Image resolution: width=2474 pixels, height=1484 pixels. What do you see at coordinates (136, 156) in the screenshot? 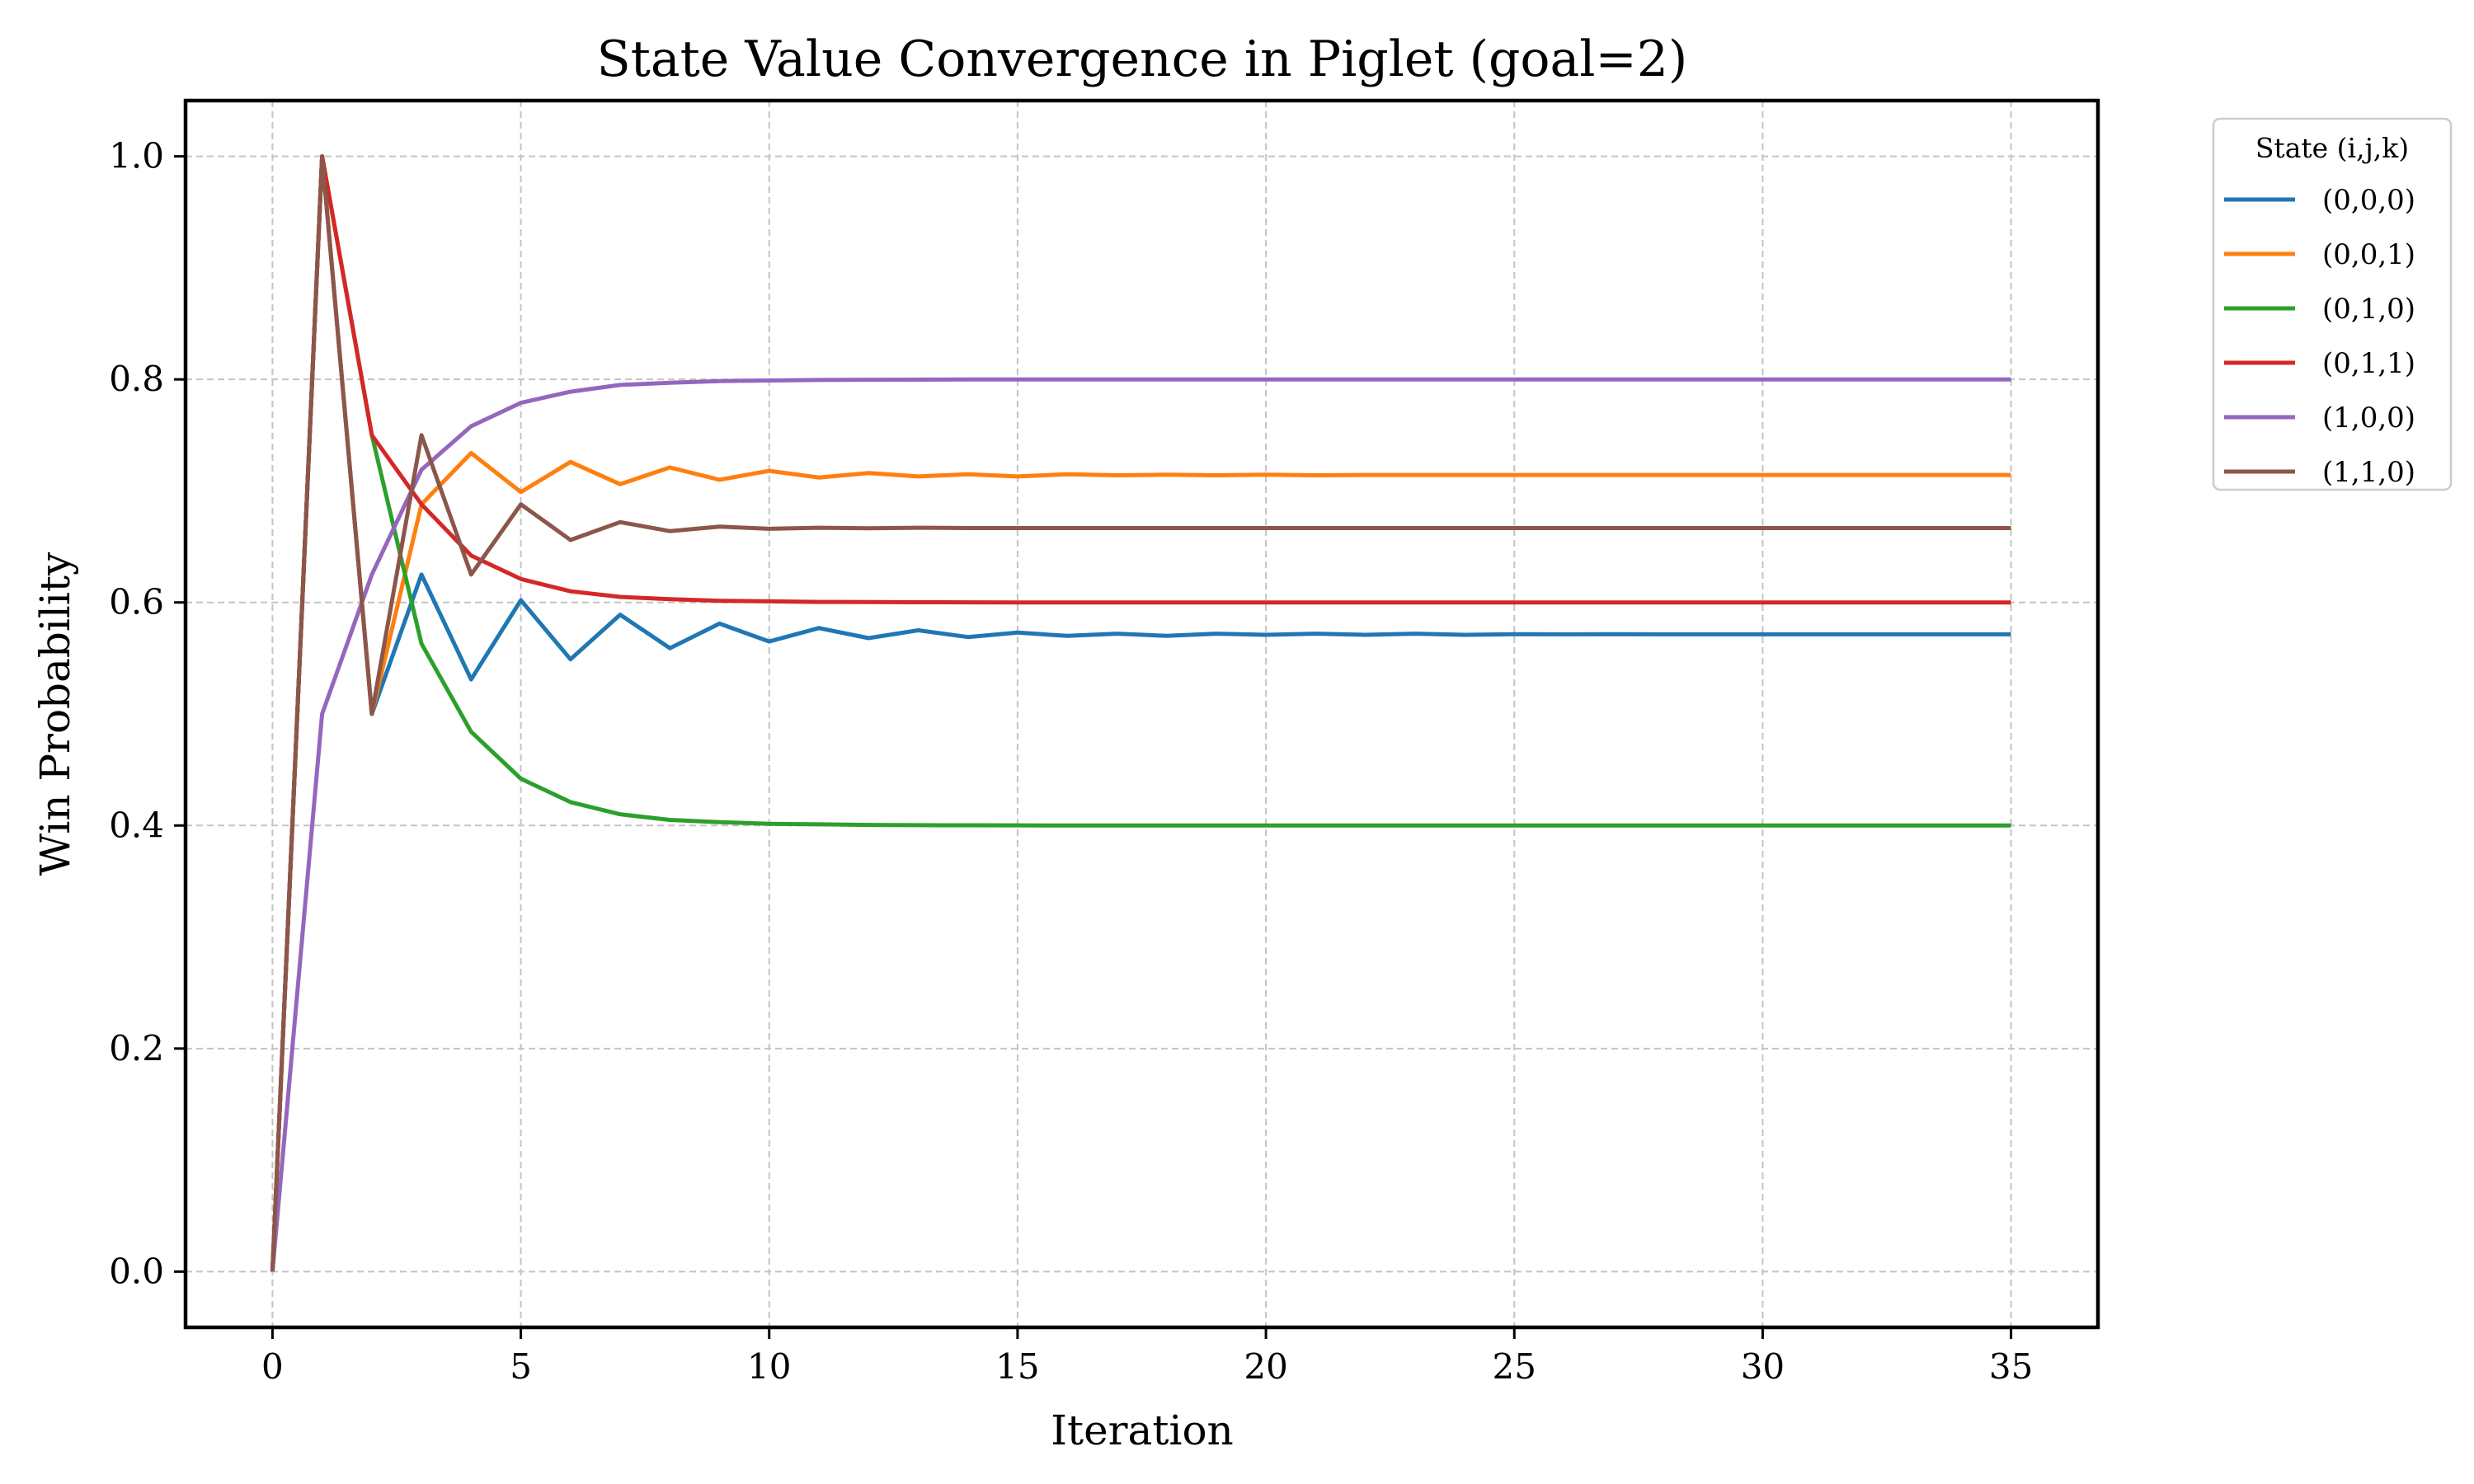
I see `y-tick-label: 1.0` at bounding box center [136, 156].